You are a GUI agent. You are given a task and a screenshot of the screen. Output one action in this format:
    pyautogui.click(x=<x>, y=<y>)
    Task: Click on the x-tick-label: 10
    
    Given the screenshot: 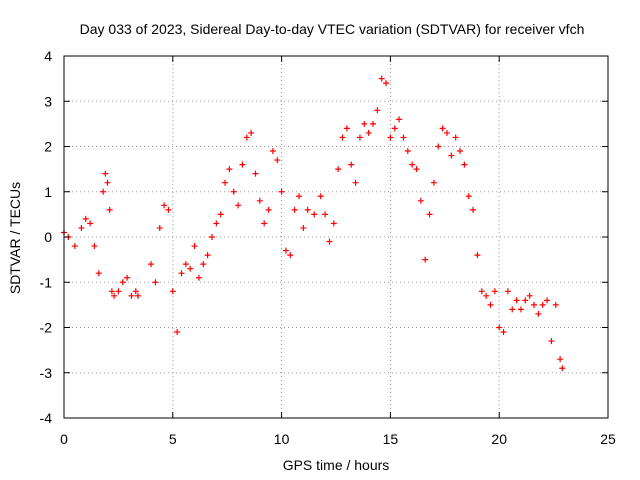 What is the action you would take?
    pyautogui.click(x=282, y=439)
    